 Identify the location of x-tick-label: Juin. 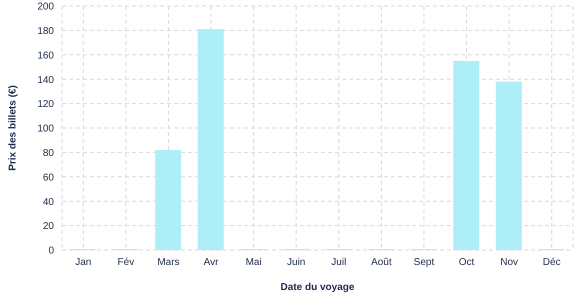
(296, 262).